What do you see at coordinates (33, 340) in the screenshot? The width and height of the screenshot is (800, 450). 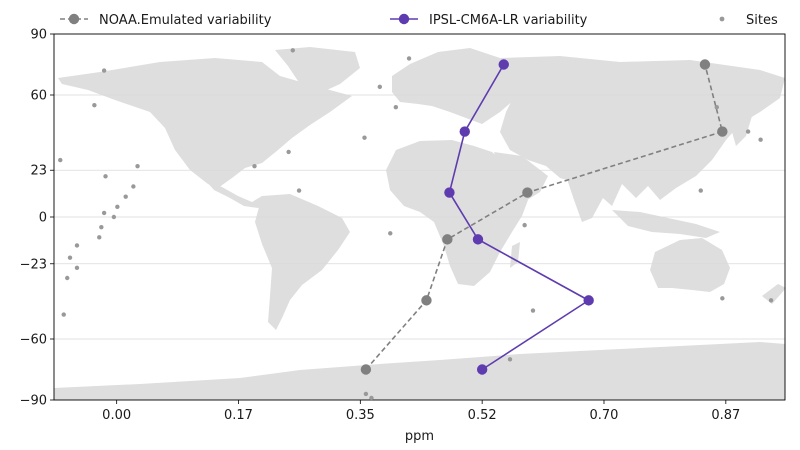 I see `y-tick-label: −60` at bounding box center [33, 340].